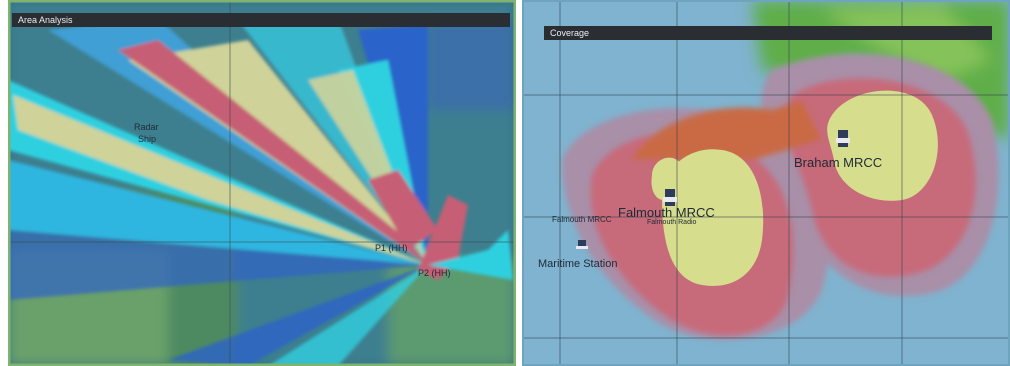 The width and height of the screenshot is (1010, 366). What do you see at coordinates (578, 264) in the screenshot?
I see `station-label-bottom: Maritime Station` at bounding box center [578, 264].